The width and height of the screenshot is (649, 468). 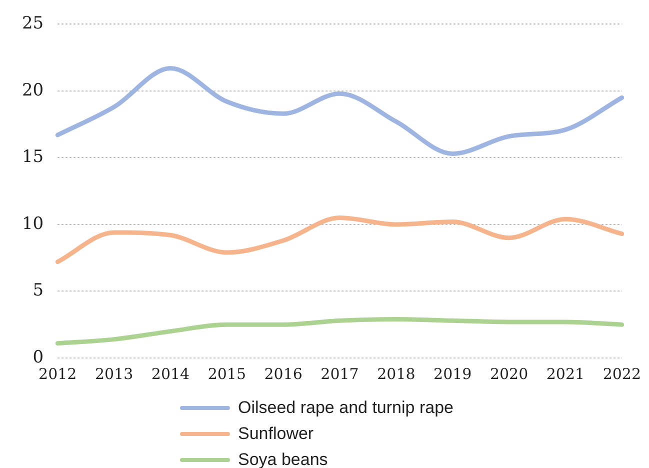 What do you see at coordinates (33, 90) in the screenshot?
I see `y-tick-label: 20` at bounding box center [33, 90].